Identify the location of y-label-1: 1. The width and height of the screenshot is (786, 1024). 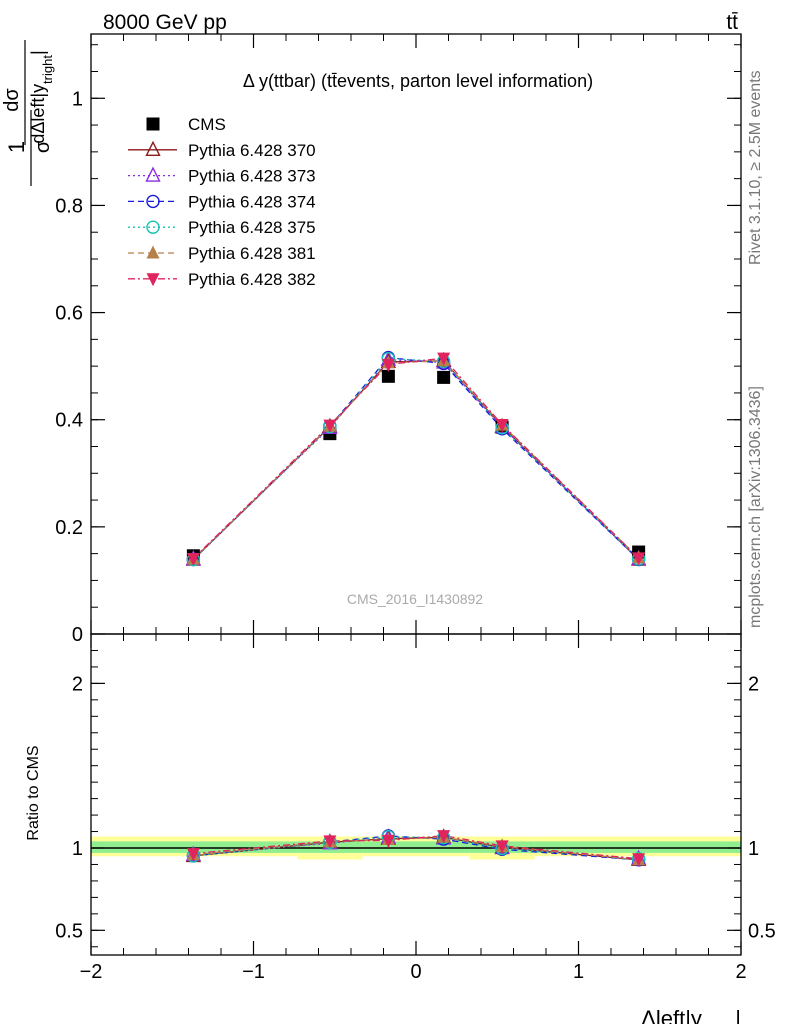
(16, 147).